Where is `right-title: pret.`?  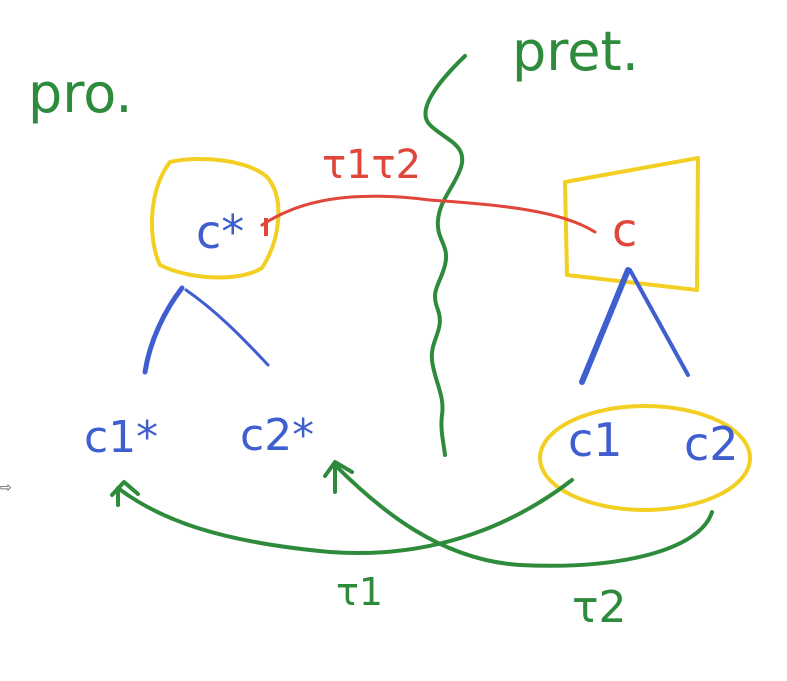 right-title: pret. is located at coordinates (575, 51).